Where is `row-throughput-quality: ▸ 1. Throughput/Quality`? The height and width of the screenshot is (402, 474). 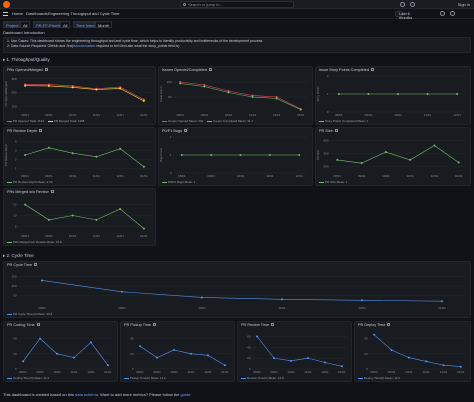
row-throughput-quality: ▸ 1. Throughput/Quality is located at coordinates (26, 59).